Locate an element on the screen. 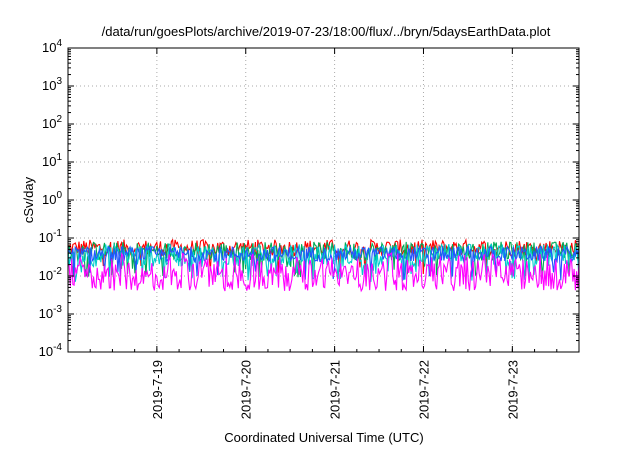 Image resolution: width=640 pixels, height=453 pixels. x-tick-label: 2019-7-20 is located at coordinates (246, 389).